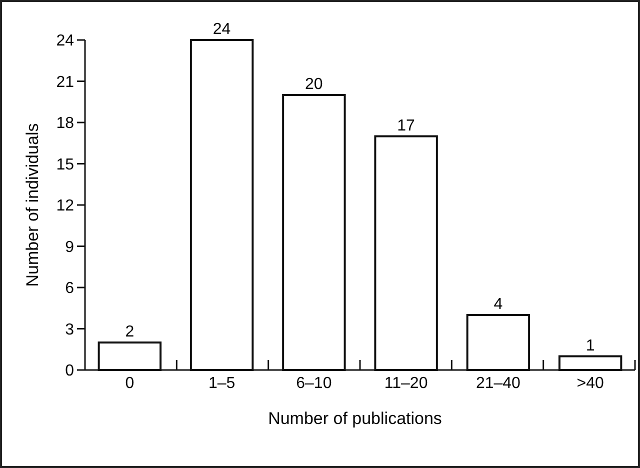 The height and width of the screenshot is (468, 640). I want to click on y-tick-label: 3, so click(69, 329).